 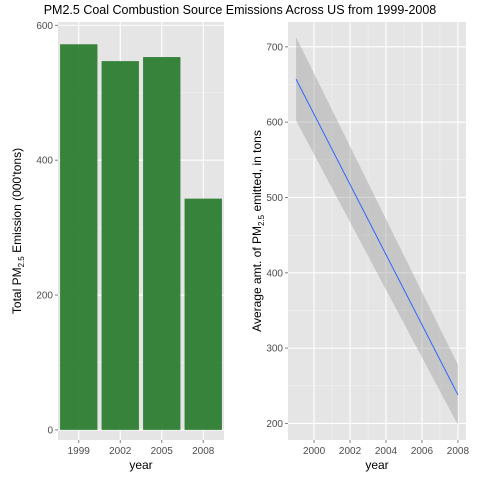 I want to click on trend-y-axis-title: Average amt. of PM2.5 emitted, in tons, so click(x=258, y=231).